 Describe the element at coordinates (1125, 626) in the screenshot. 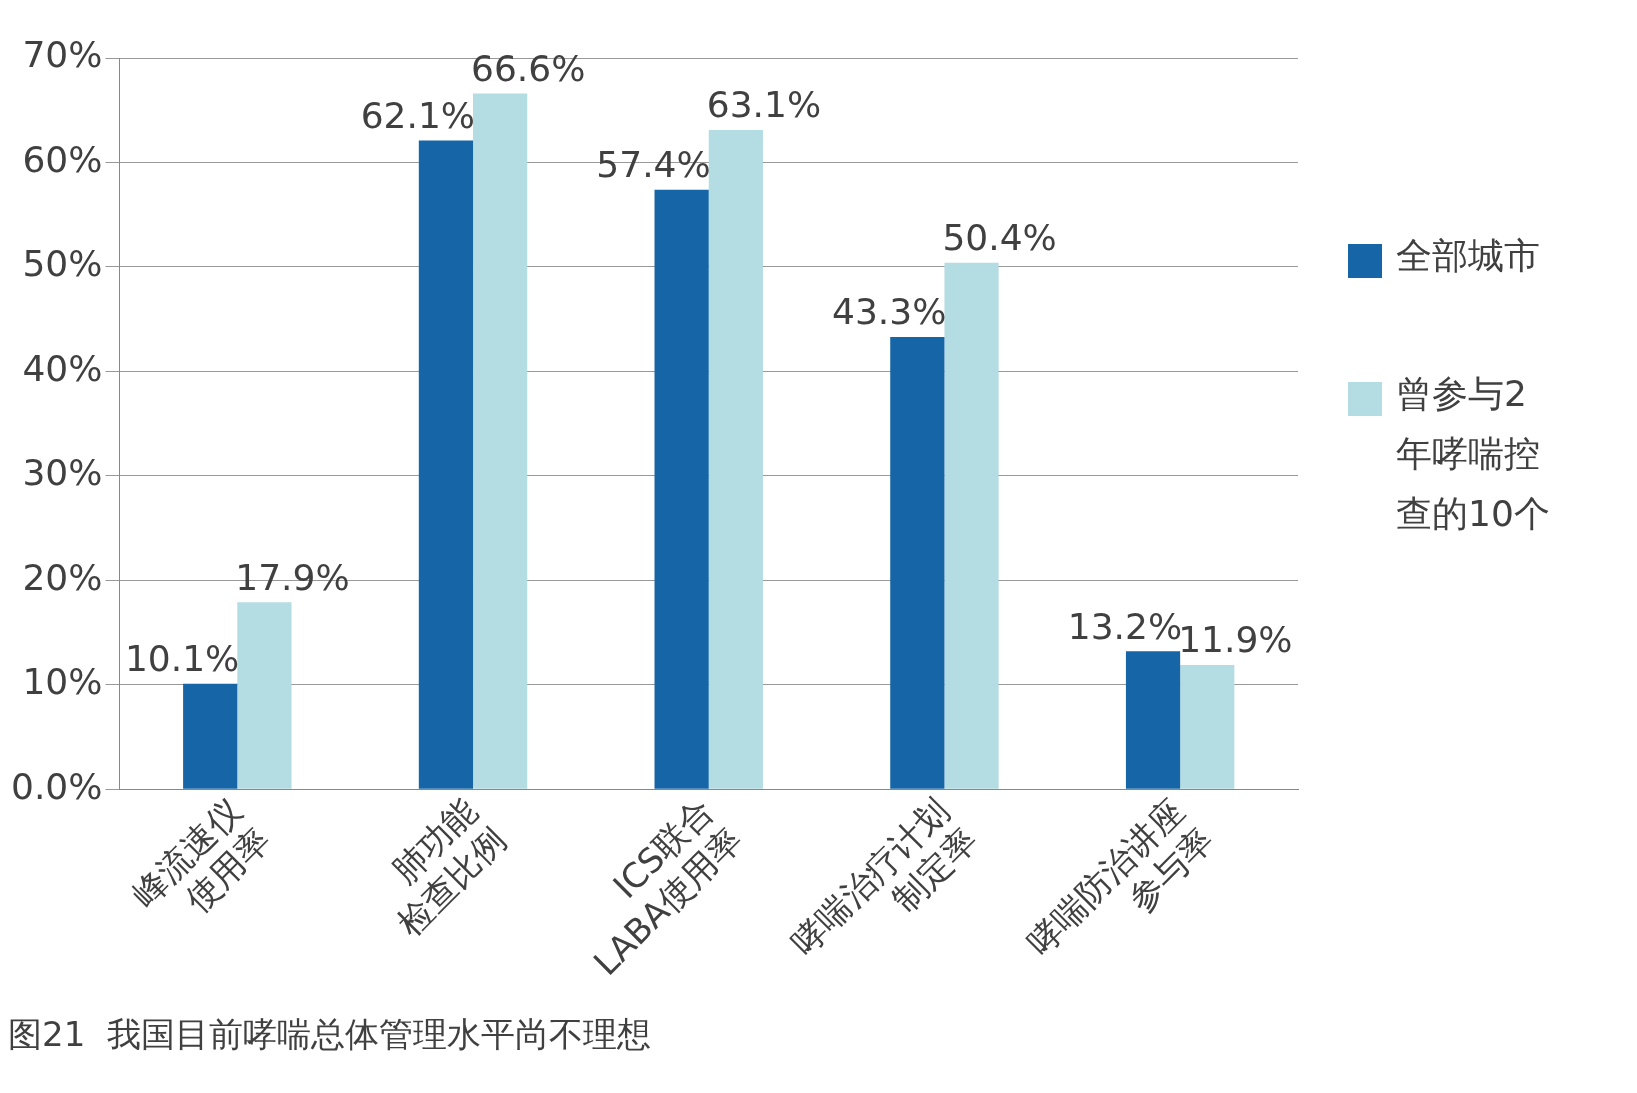

I see `data-label: 13.2%` at that location.